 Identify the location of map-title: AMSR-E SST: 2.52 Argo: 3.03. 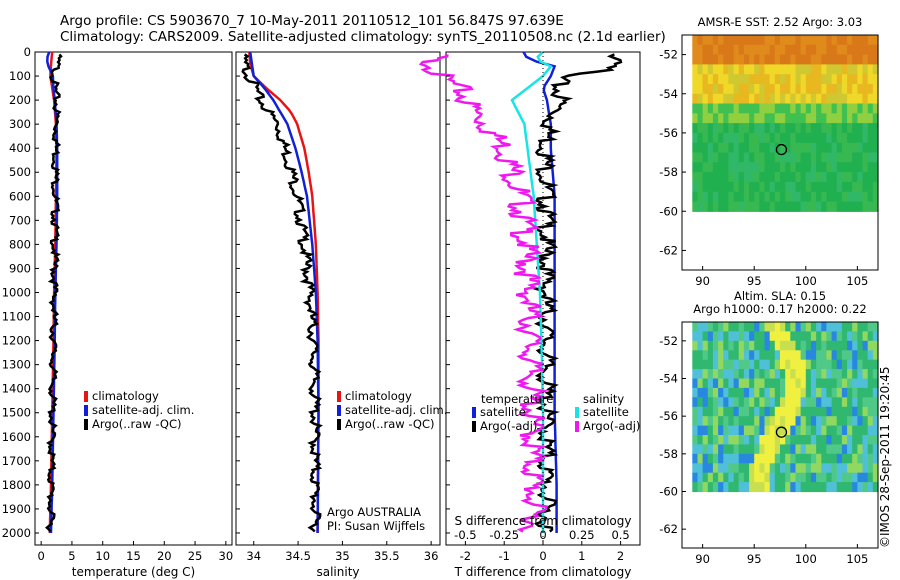
(780, 22).